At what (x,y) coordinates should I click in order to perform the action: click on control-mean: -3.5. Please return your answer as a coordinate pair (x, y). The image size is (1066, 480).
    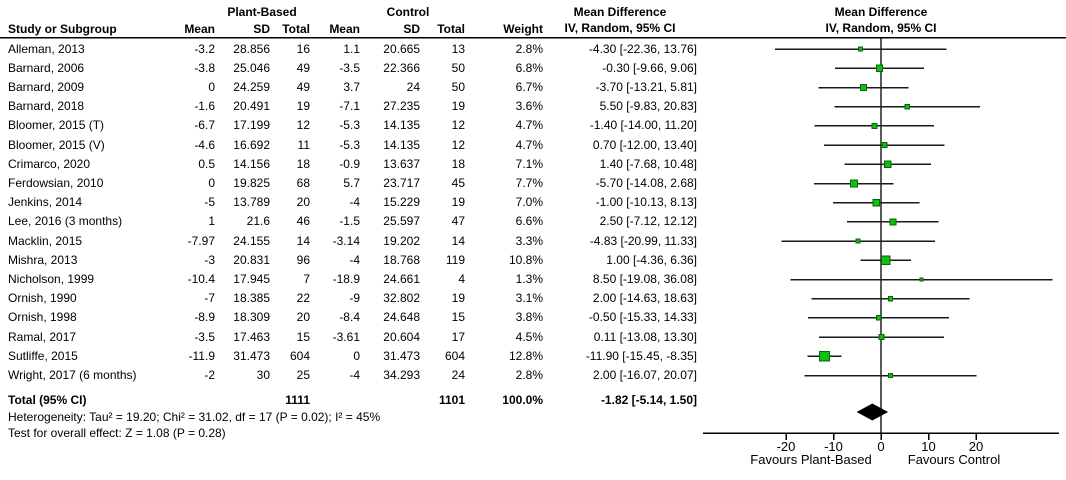
    Looking at the image, I should click on (349, 67).